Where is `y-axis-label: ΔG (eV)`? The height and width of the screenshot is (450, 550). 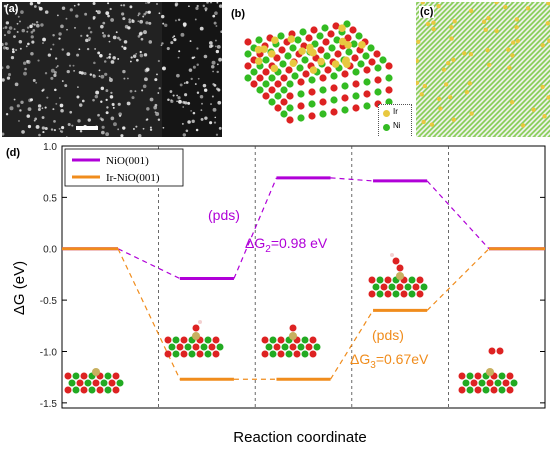 y-axis-label: ΔG (eV) is located at coordinates (19, 288).